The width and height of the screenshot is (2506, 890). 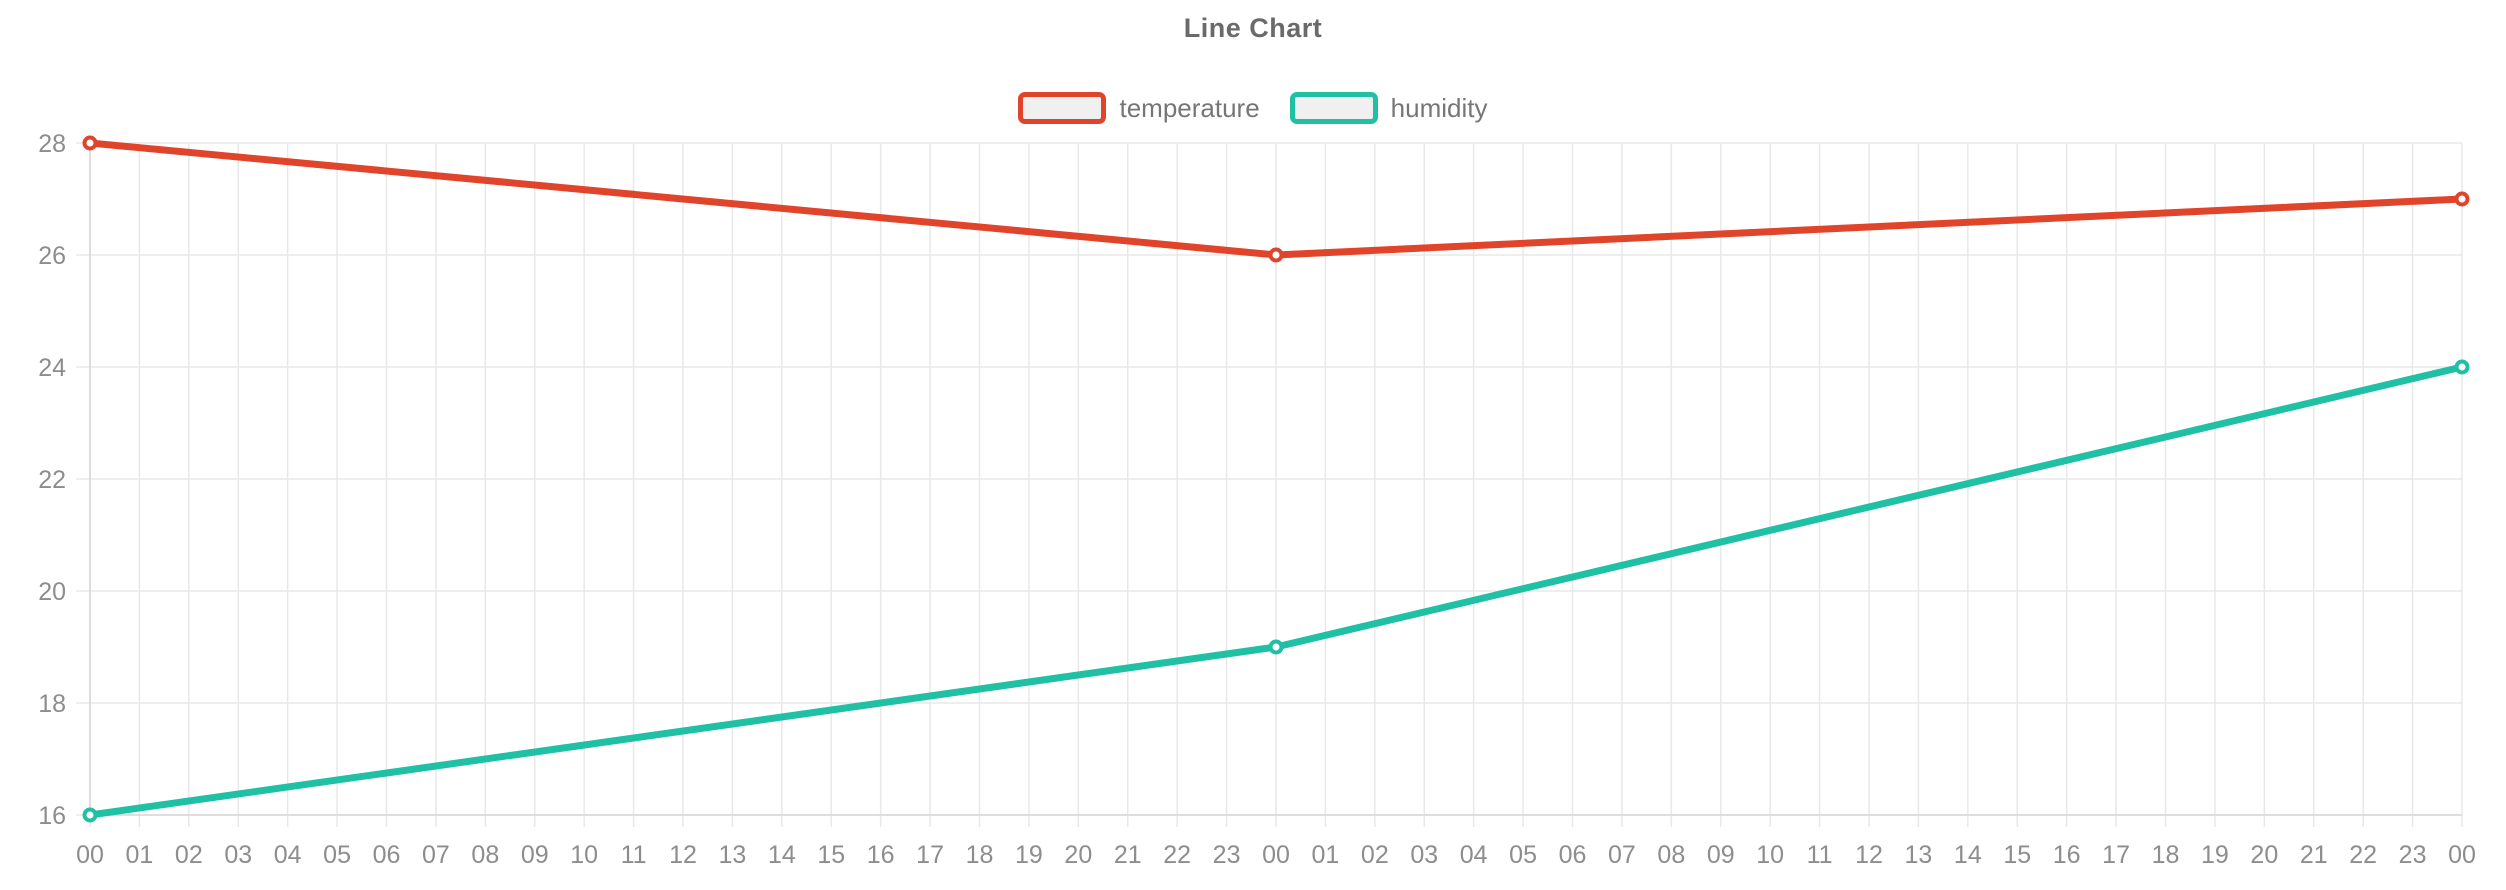 I want to click on legend-label-humidity: humidity, so click(x=1439, y=107).